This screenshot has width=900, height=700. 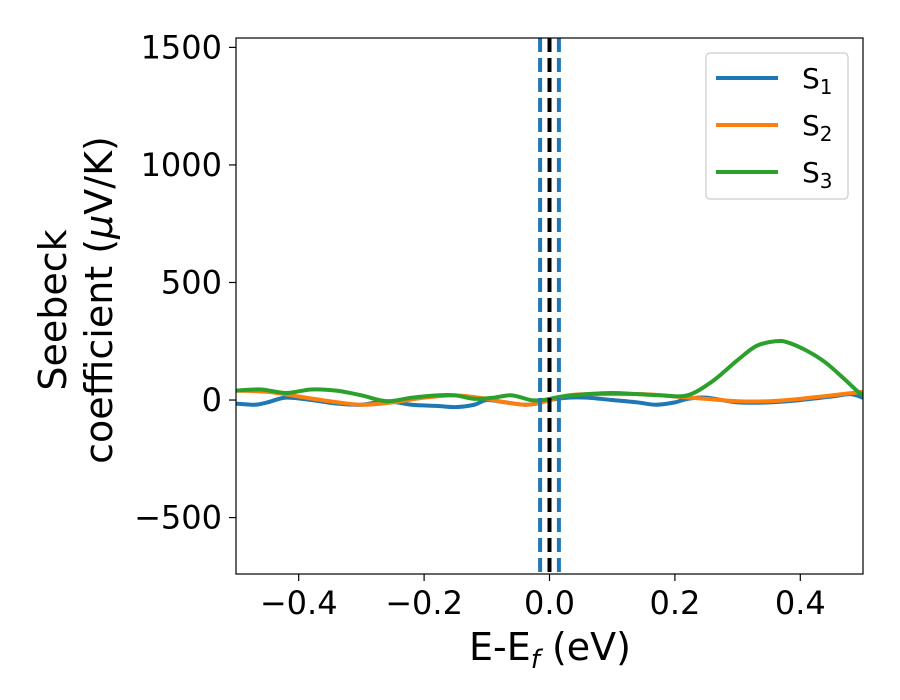 I want to click on y-axis-label-line2: coefficient (μV/K), so click(x=99, y=300).